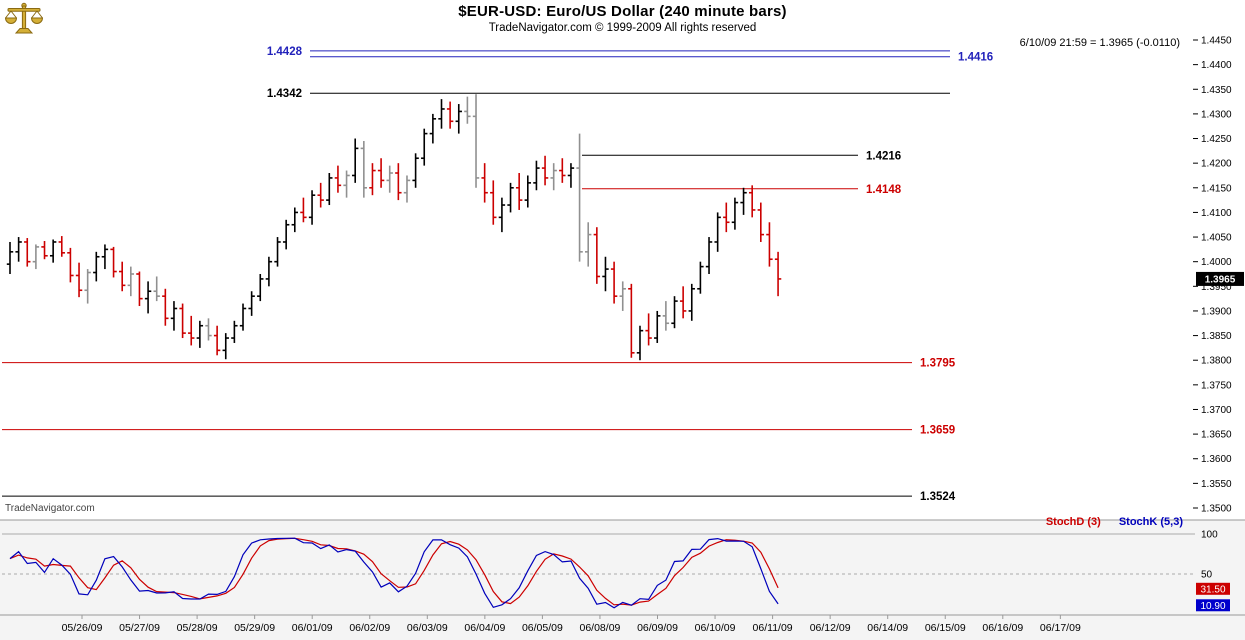  I want to click on price-axis-label: 1.4350, so click(1216, 90).